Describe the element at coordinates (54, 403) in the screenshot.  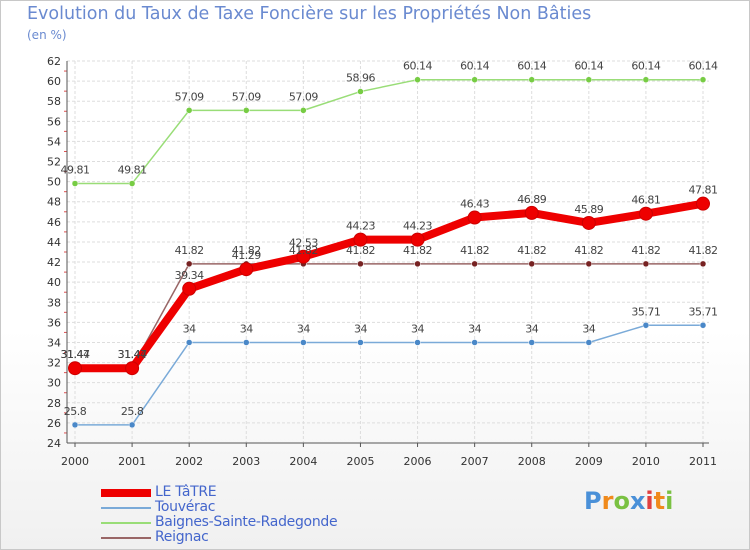
I see `y-tick-label: 28` at that location.